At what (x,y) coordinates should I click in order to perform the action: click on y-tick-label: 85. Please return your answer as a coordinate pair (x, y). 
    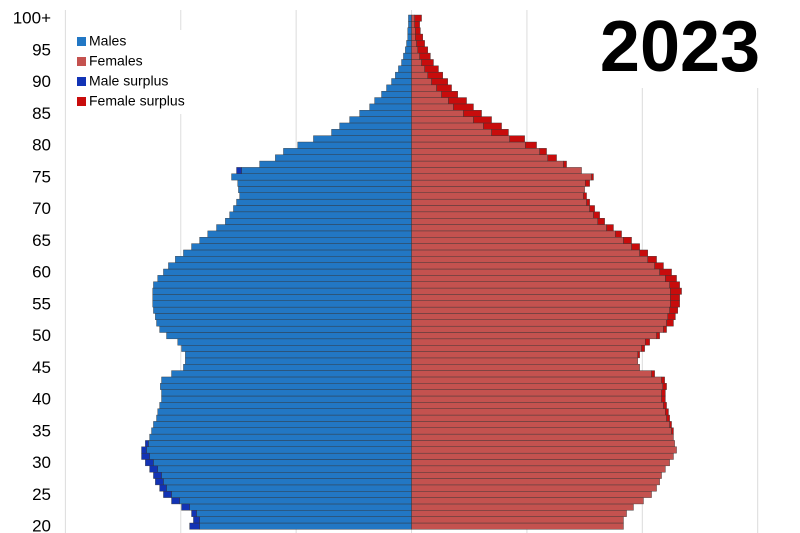
    Looking at the image, I should click on (41, 113).